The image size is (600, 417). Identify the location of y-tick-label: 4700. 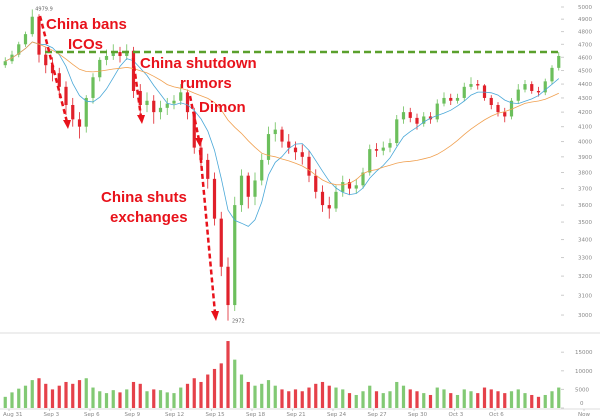
(585, 45).